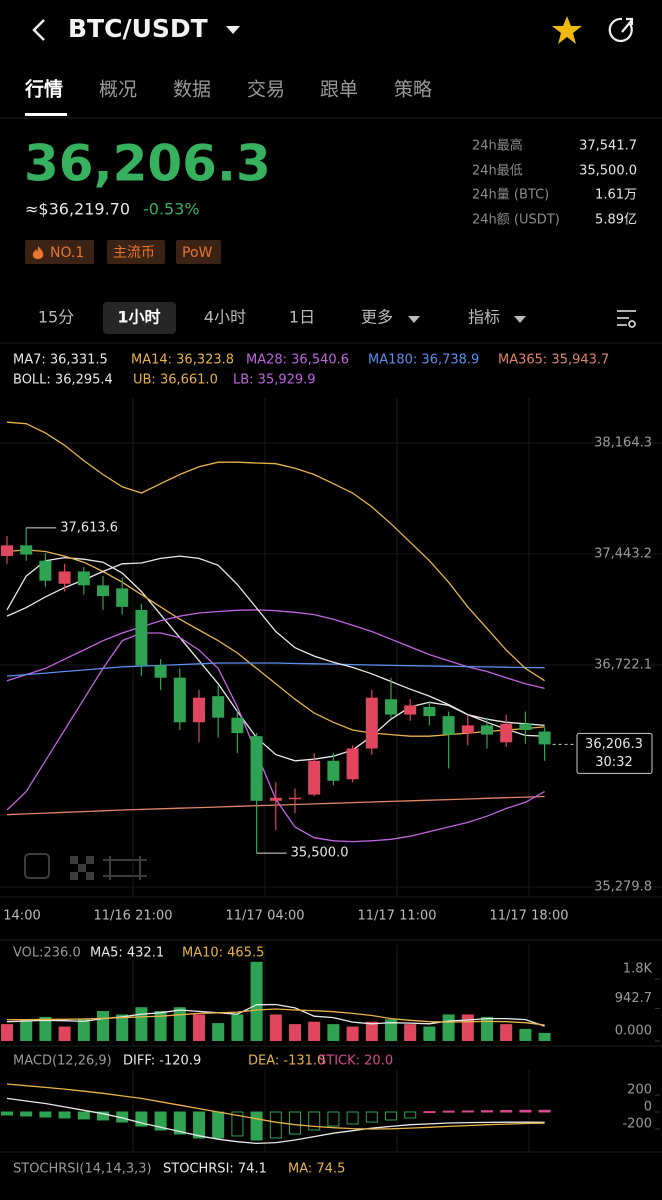  I want to click on y-tick-label: -200, so click(637, 1123).